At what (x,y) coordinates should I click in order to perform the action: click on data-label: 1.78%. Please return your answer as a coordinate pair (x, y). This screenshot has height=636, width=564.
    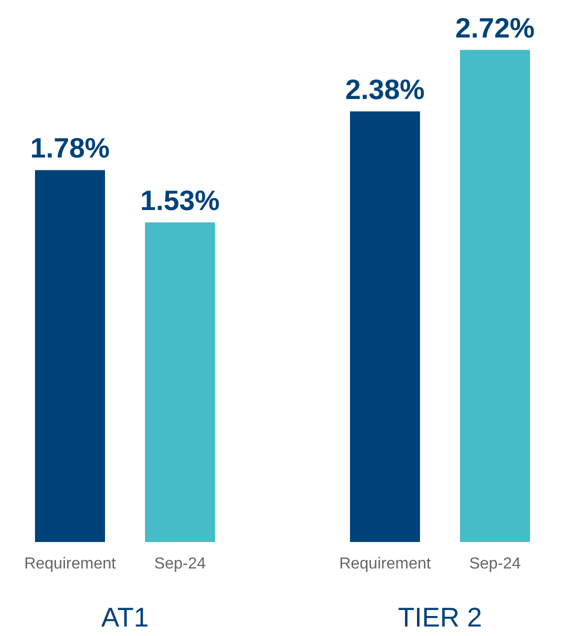
    Looking at the image, I should click on (70, 148).